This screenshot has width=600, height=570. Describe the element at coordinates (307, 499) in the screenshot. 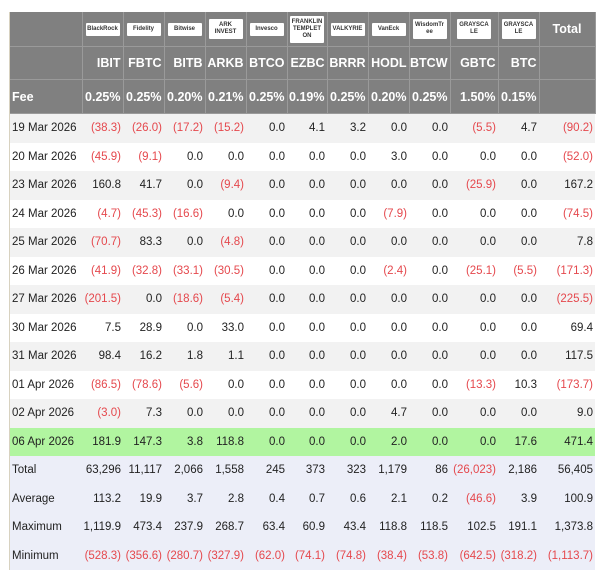

I see `summary-cell: 0.7` at that location.